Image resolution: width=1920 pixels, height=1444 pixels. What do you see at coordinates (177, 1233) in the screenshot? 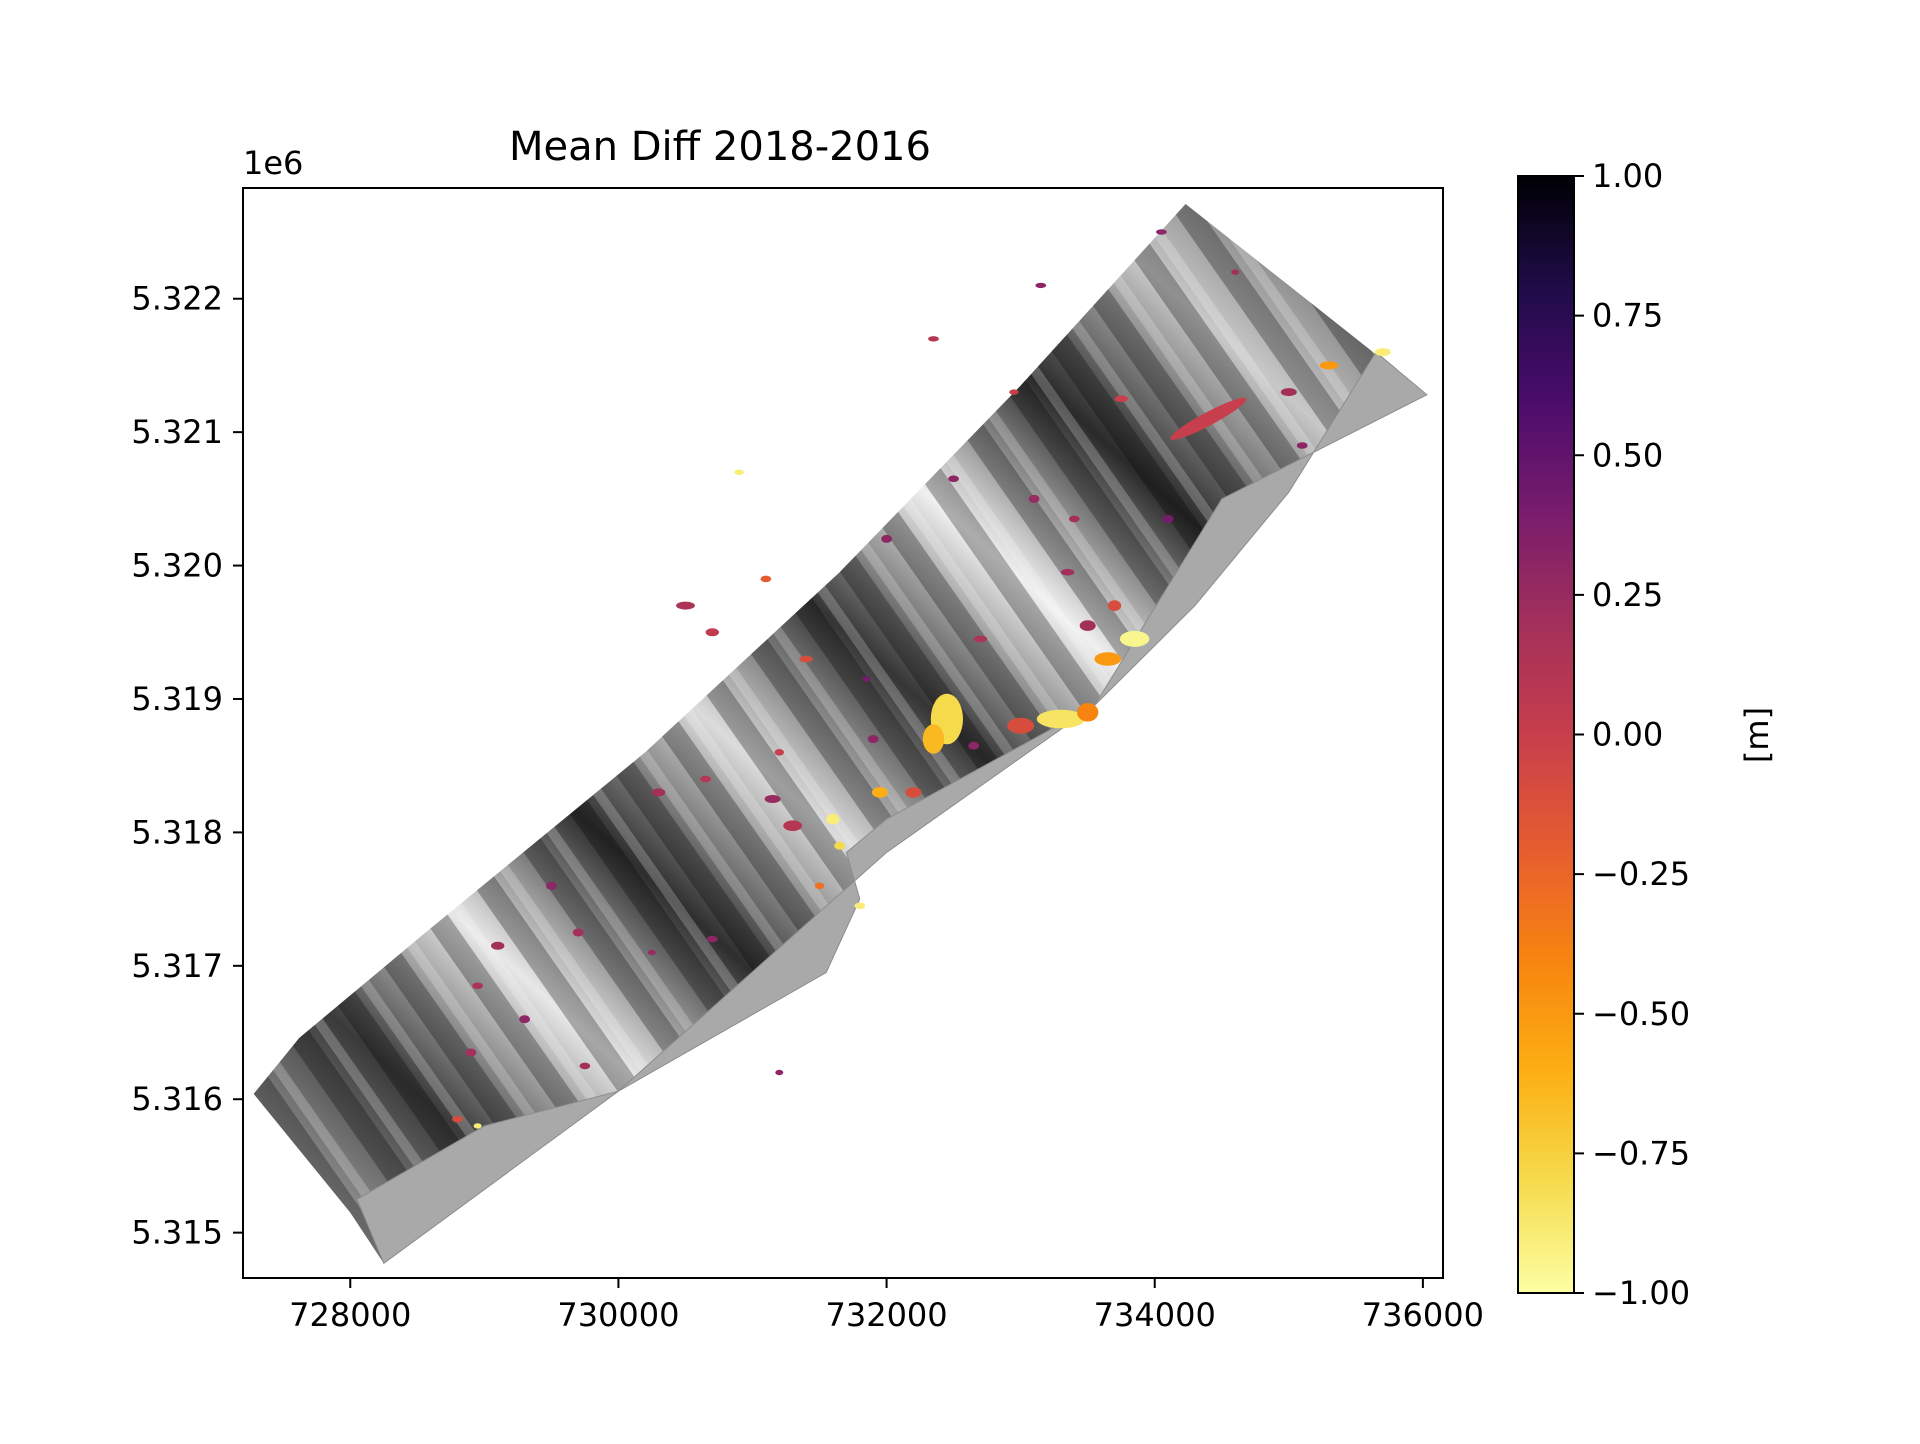
I see `y-tick-label: 5.315` at bounding box center [177, 1233].